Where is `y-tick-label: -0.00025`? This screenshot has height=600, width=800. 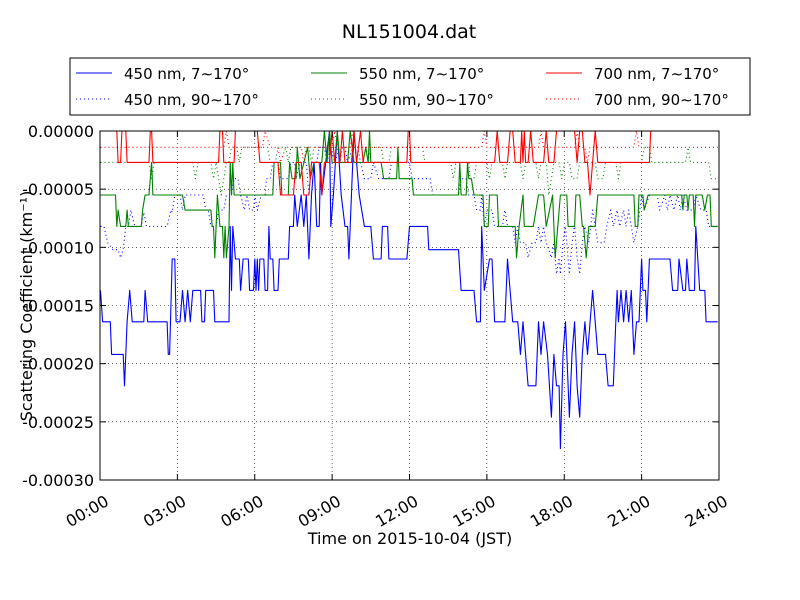 y-tick-label: -0.00025 is located at coordinates (58, 422).